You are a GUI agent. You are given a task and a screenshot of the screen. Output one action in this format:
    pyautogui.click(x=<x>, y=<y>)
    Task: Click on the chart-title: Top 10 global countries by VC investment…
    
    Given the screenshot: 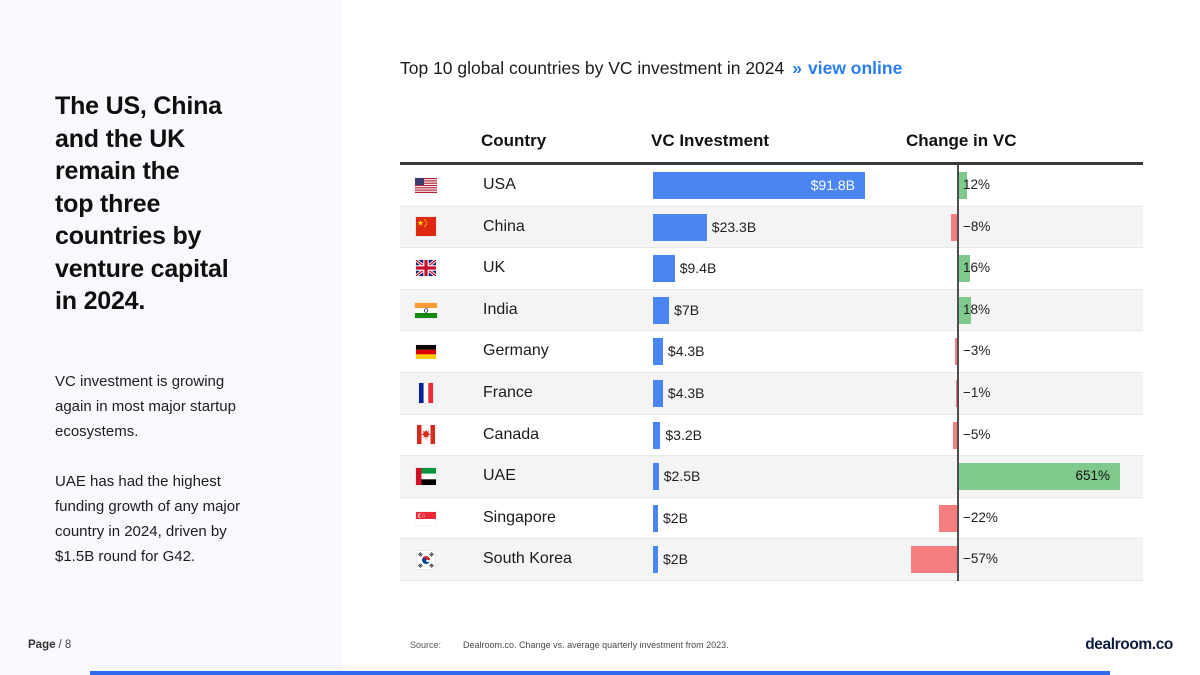 What is the action you would take?
    pyautogui.click(x=651, y=68)
    